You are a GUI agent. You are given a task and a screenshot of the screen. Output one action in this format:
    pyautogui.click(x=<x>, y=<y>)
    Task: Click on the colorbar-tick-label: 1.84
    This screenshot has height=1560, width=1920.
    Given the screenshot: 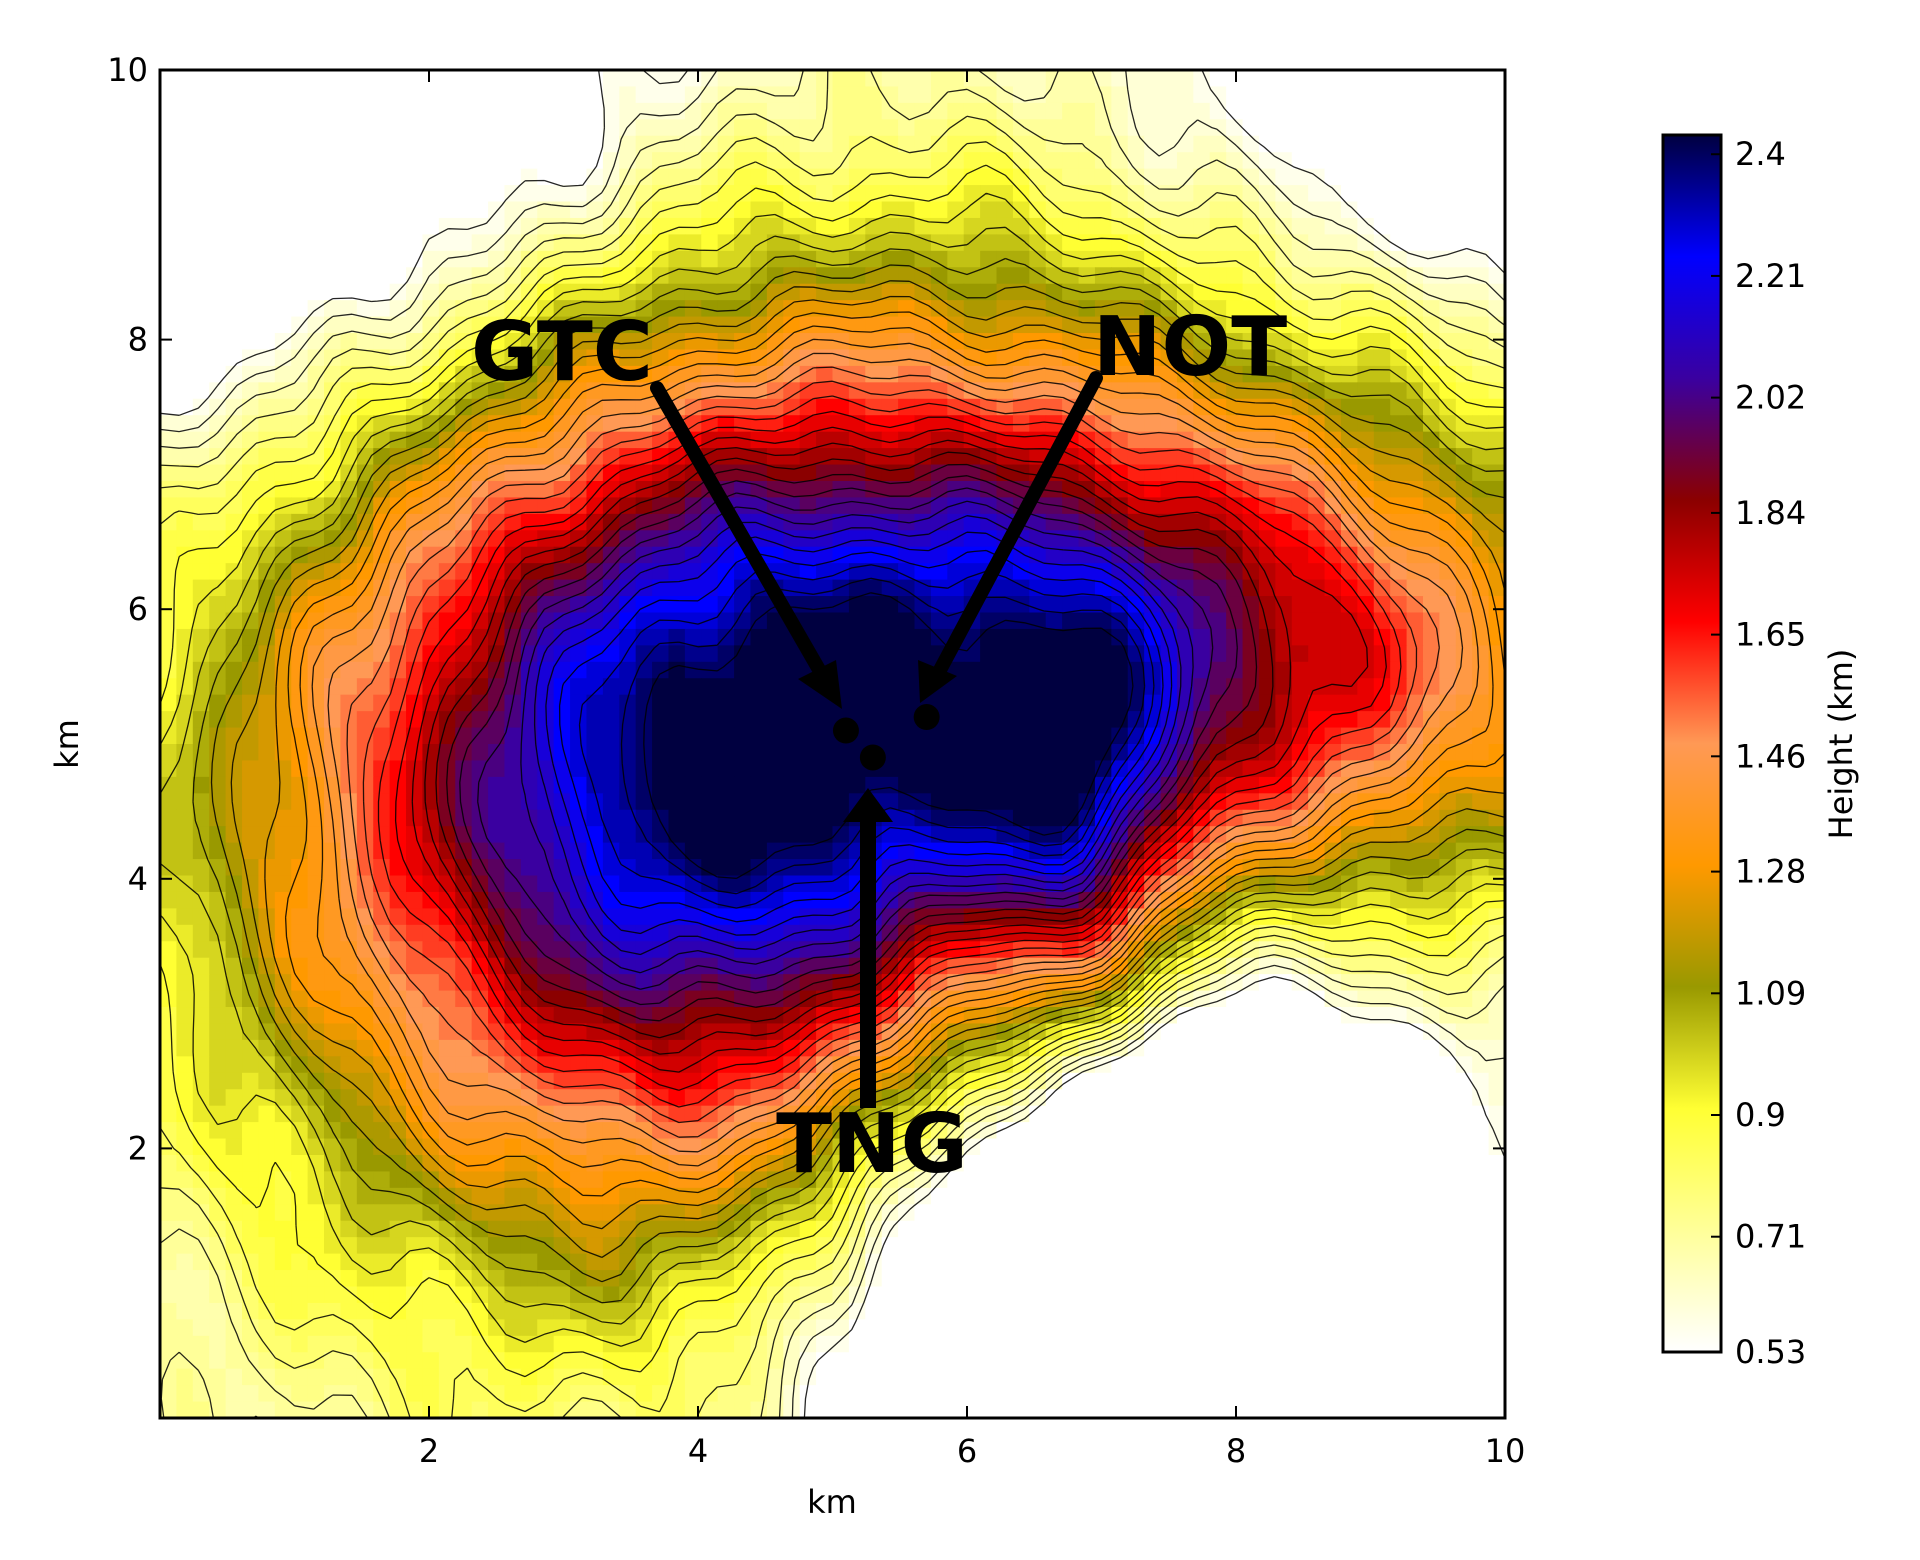 What is the action you would take?
    pyautogui.click(x=1770, y=513)
    